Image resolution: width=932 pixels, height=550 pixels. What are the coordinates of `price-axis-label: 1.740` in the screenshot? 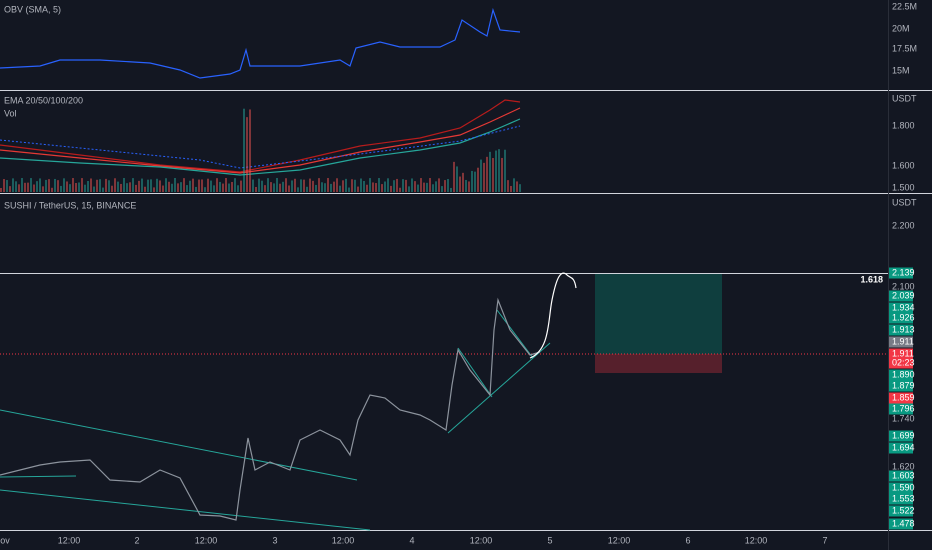 It's located at (903, 418).